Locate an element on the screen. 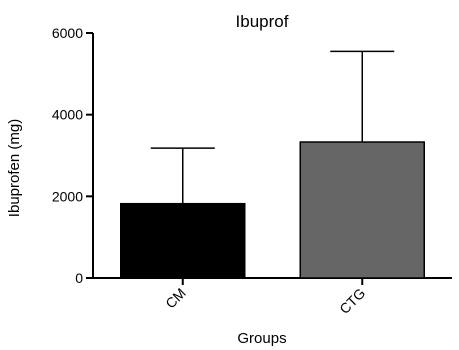 The width and height of the screenshot is (459, 350). y-axis-label: Ibuprofen (mg) is located at coordinates (14, 168).